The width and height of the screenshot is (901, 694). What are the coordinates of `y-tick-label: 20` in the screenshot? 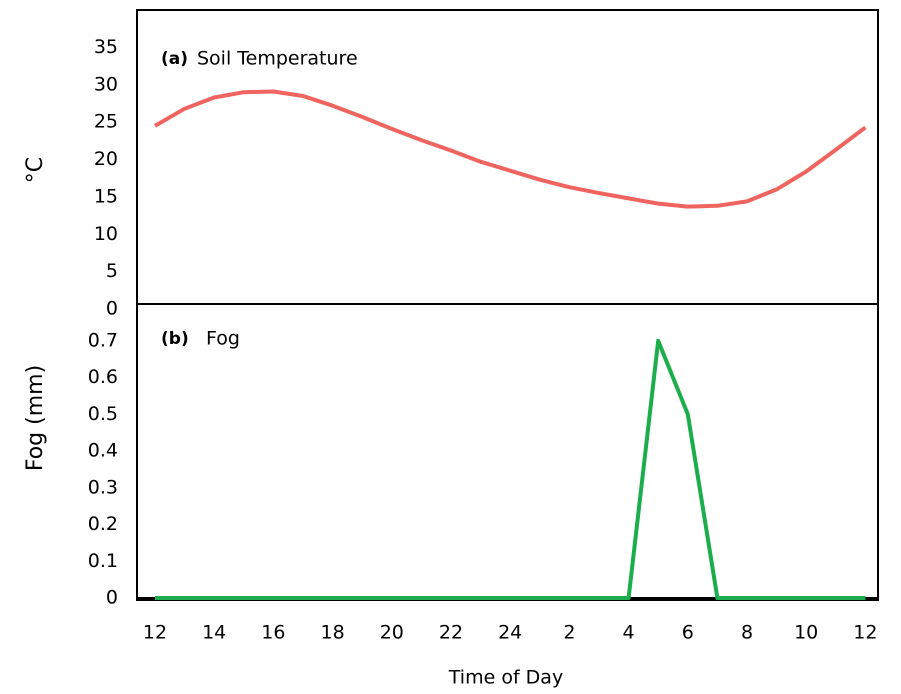 It's located at (106, 159).